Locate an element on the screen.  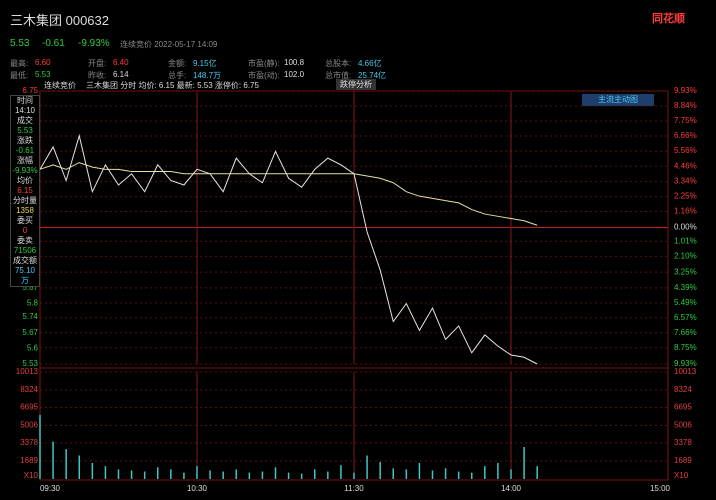
stat-value: 25.74亿 is located at coordinates (372, 75).